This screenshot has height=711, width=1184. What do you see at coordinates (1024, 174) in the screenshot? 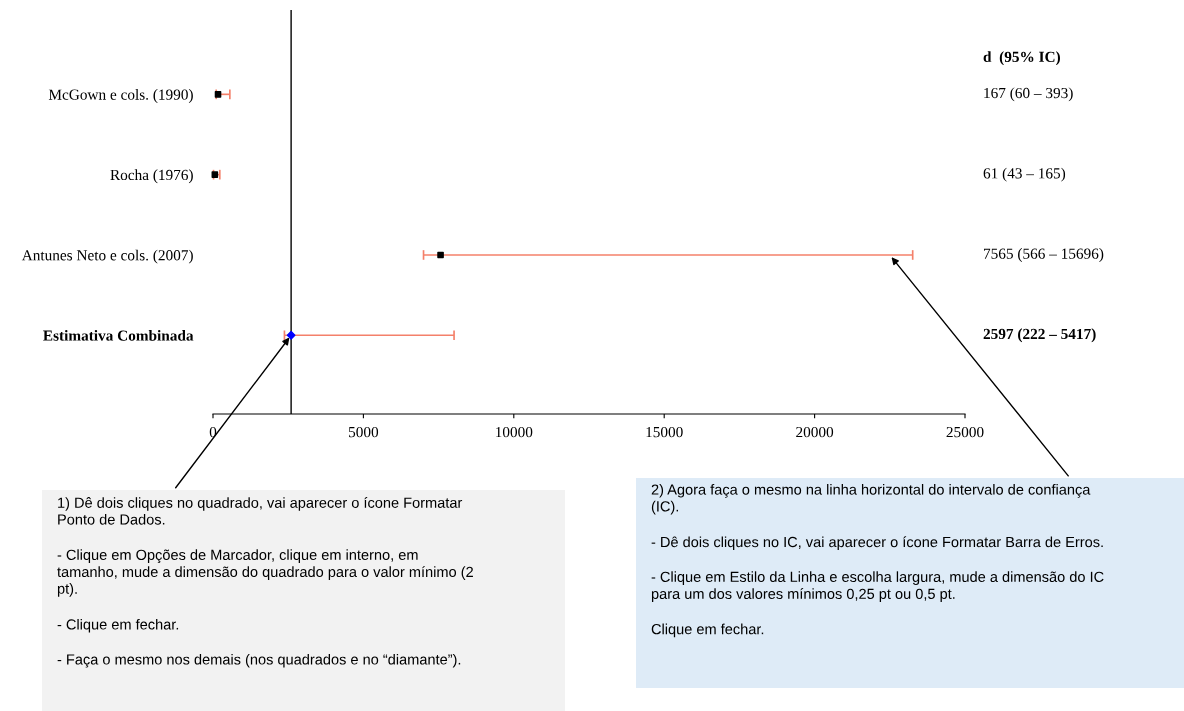
I see `text: 61 (43 – 165)` at bounding box center [1024, 174].